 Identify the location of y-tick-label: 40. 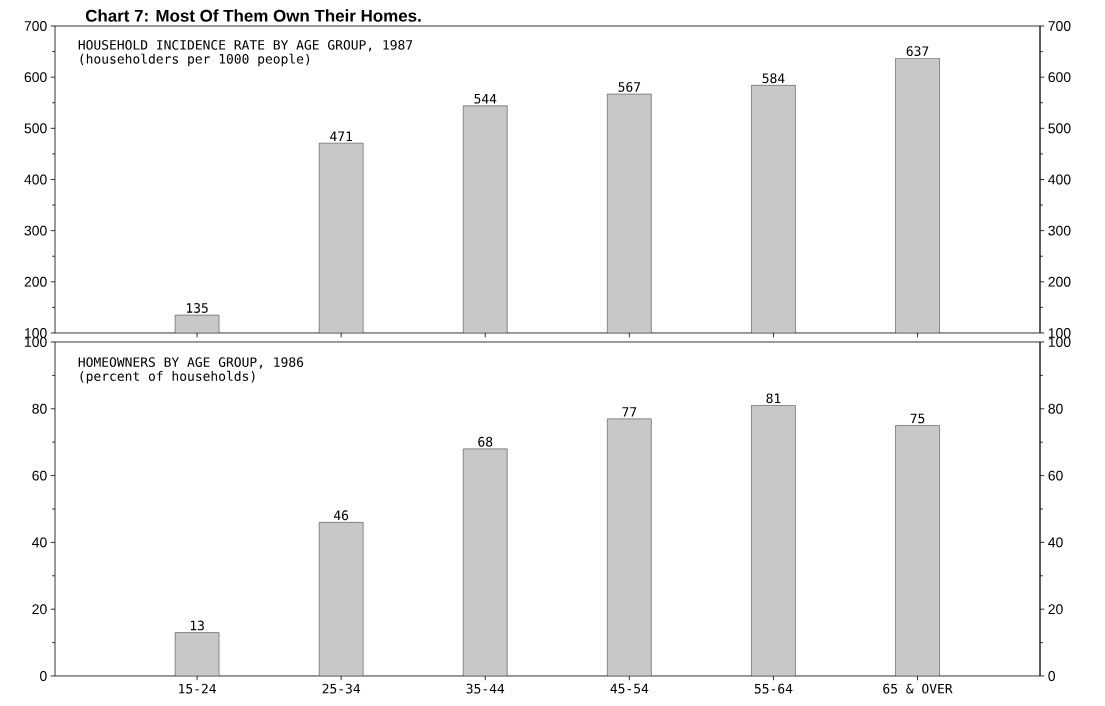
(39, 542).